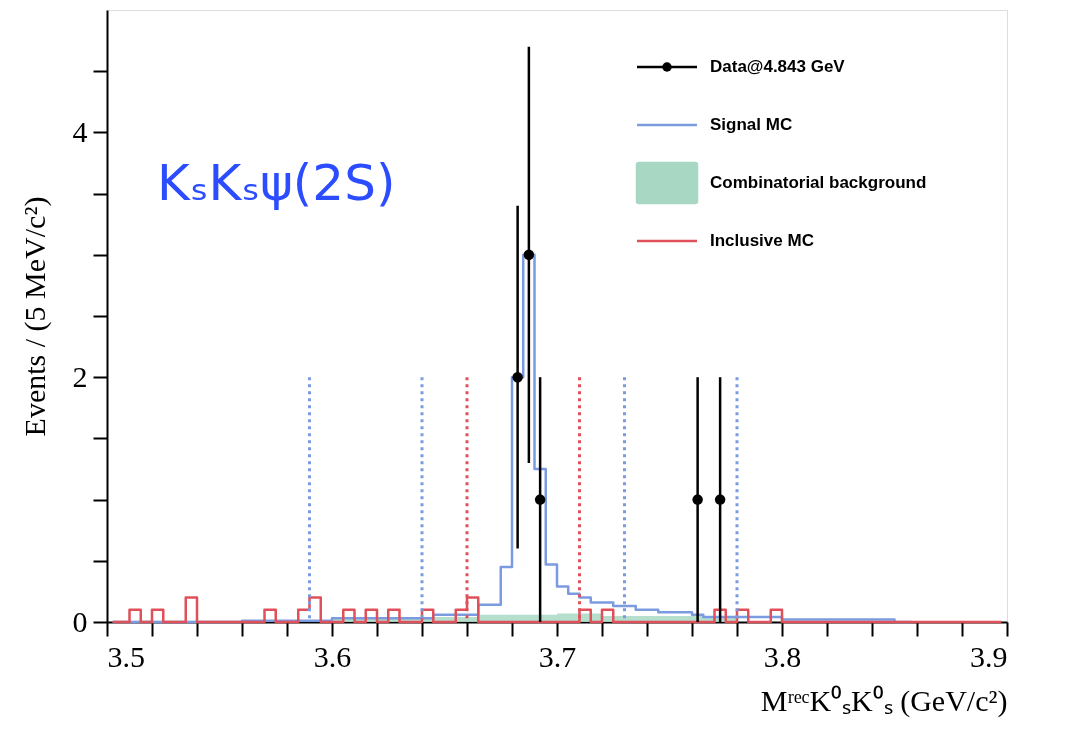 The width and height of the screenshot is (1073, 748). I want to click on y-tick-label: 2, so click(80, 376).